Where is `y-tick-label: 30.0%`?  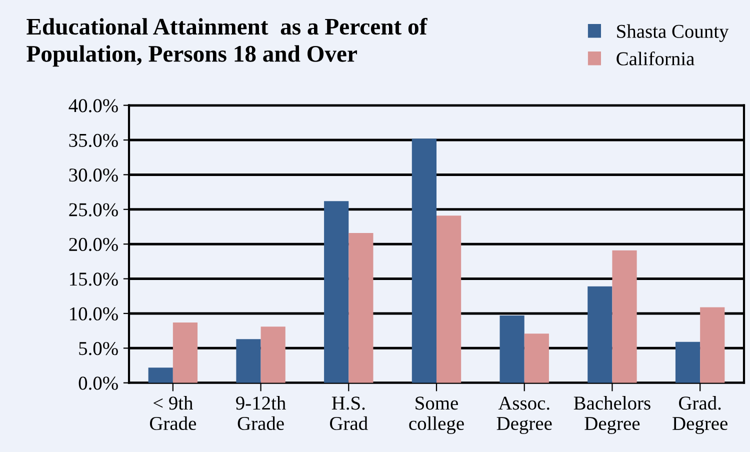 y-tick-label: 30.0% is located at coordinates (93, 175).